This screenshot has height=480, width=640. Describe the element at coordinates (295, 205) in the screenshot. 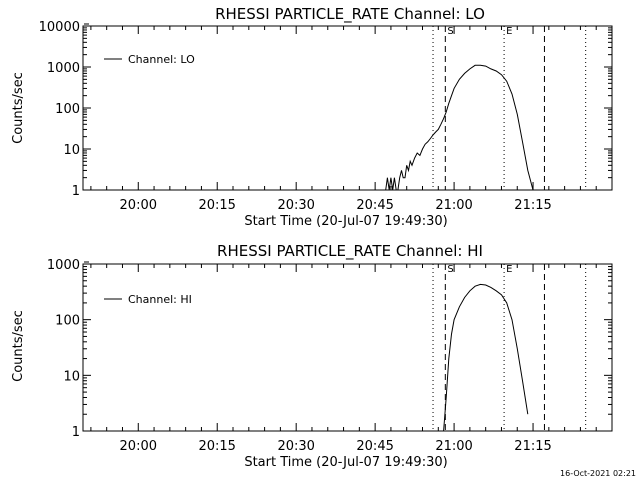

I see `lo-x-tick-label: 20:30` at that location.